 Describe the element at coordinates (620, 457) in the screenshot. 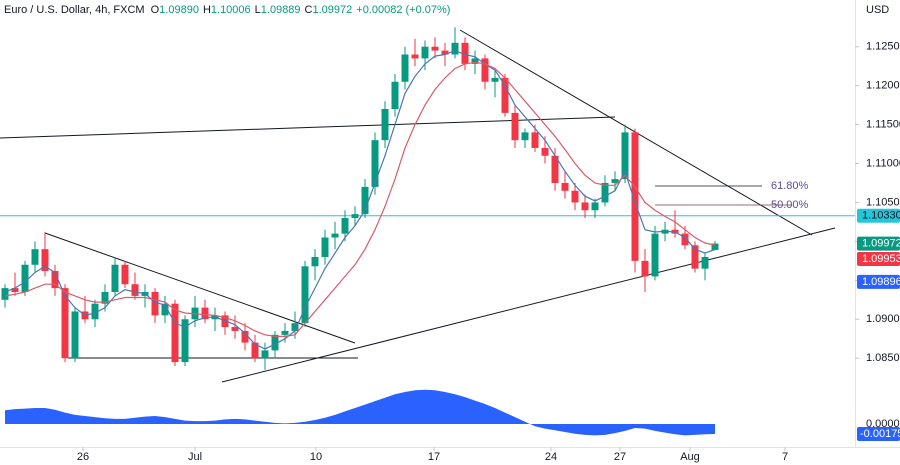

I see `x-tick-label: 27` at that location.